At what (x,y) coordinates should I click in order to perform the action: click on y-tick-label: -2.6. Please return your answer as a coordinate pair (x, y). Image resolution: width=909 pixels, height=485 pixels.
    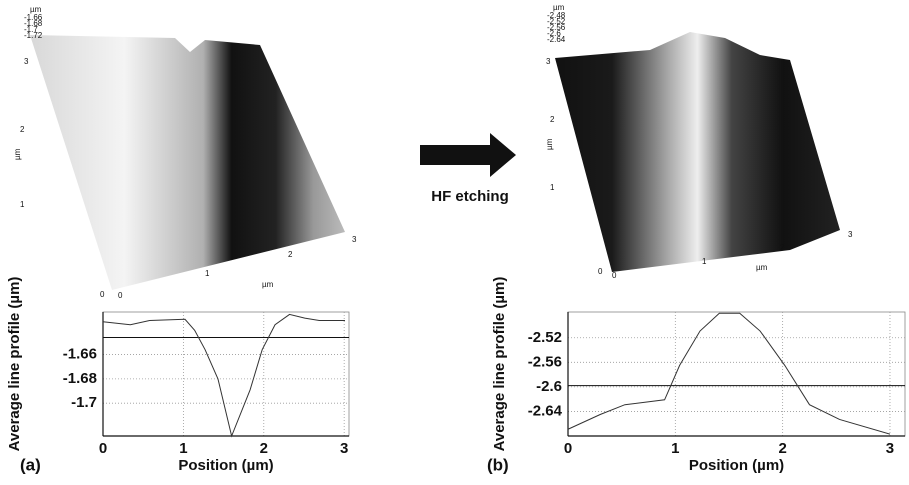
    Looking at the image, I should click on (549, 386).